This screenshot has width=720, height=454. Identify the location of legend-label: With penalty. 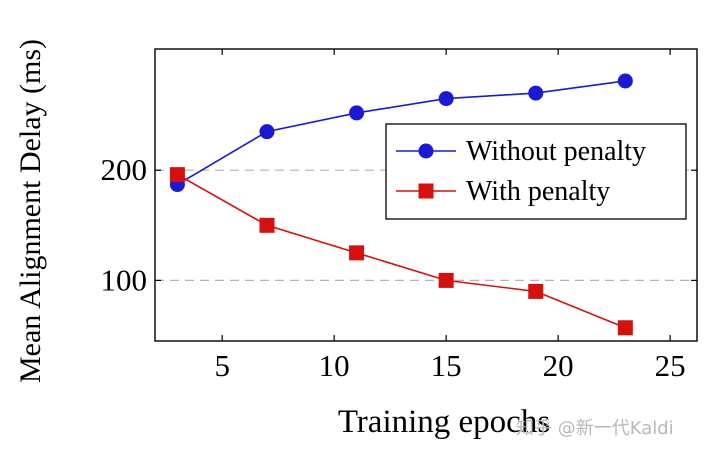
(538, 191).